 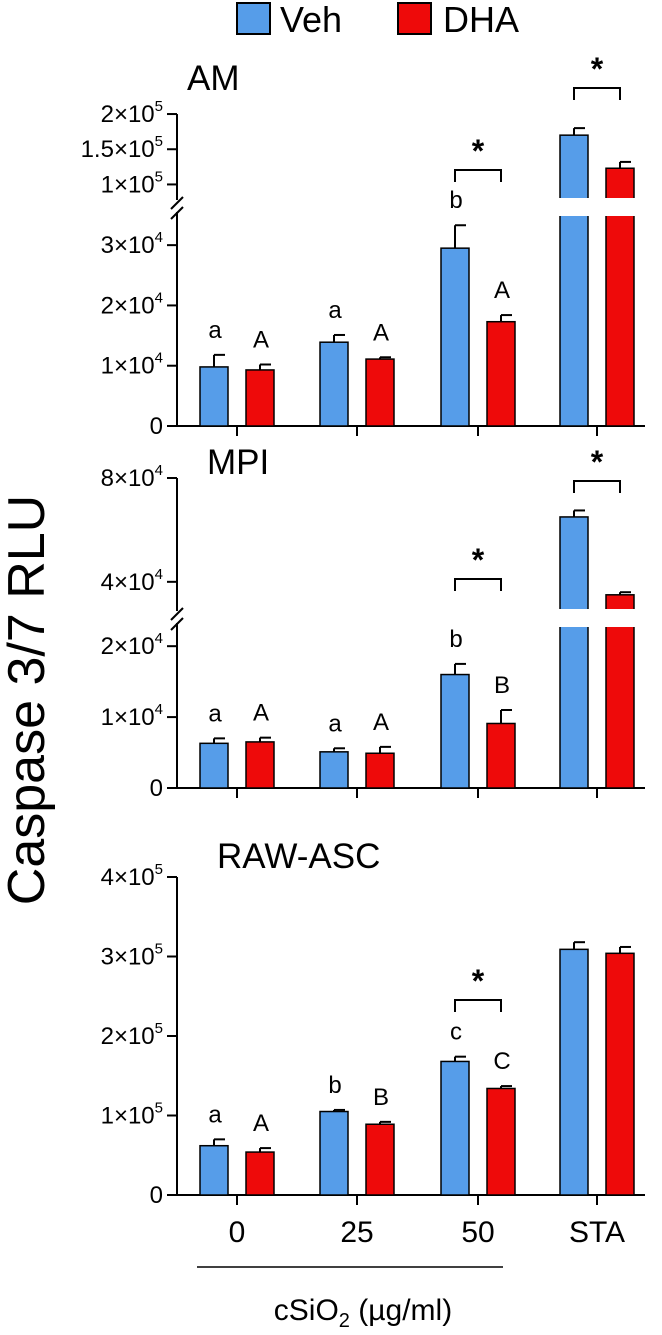 I want to click on y-tick-label: 4×10⁵, so click(x=132, y=876).